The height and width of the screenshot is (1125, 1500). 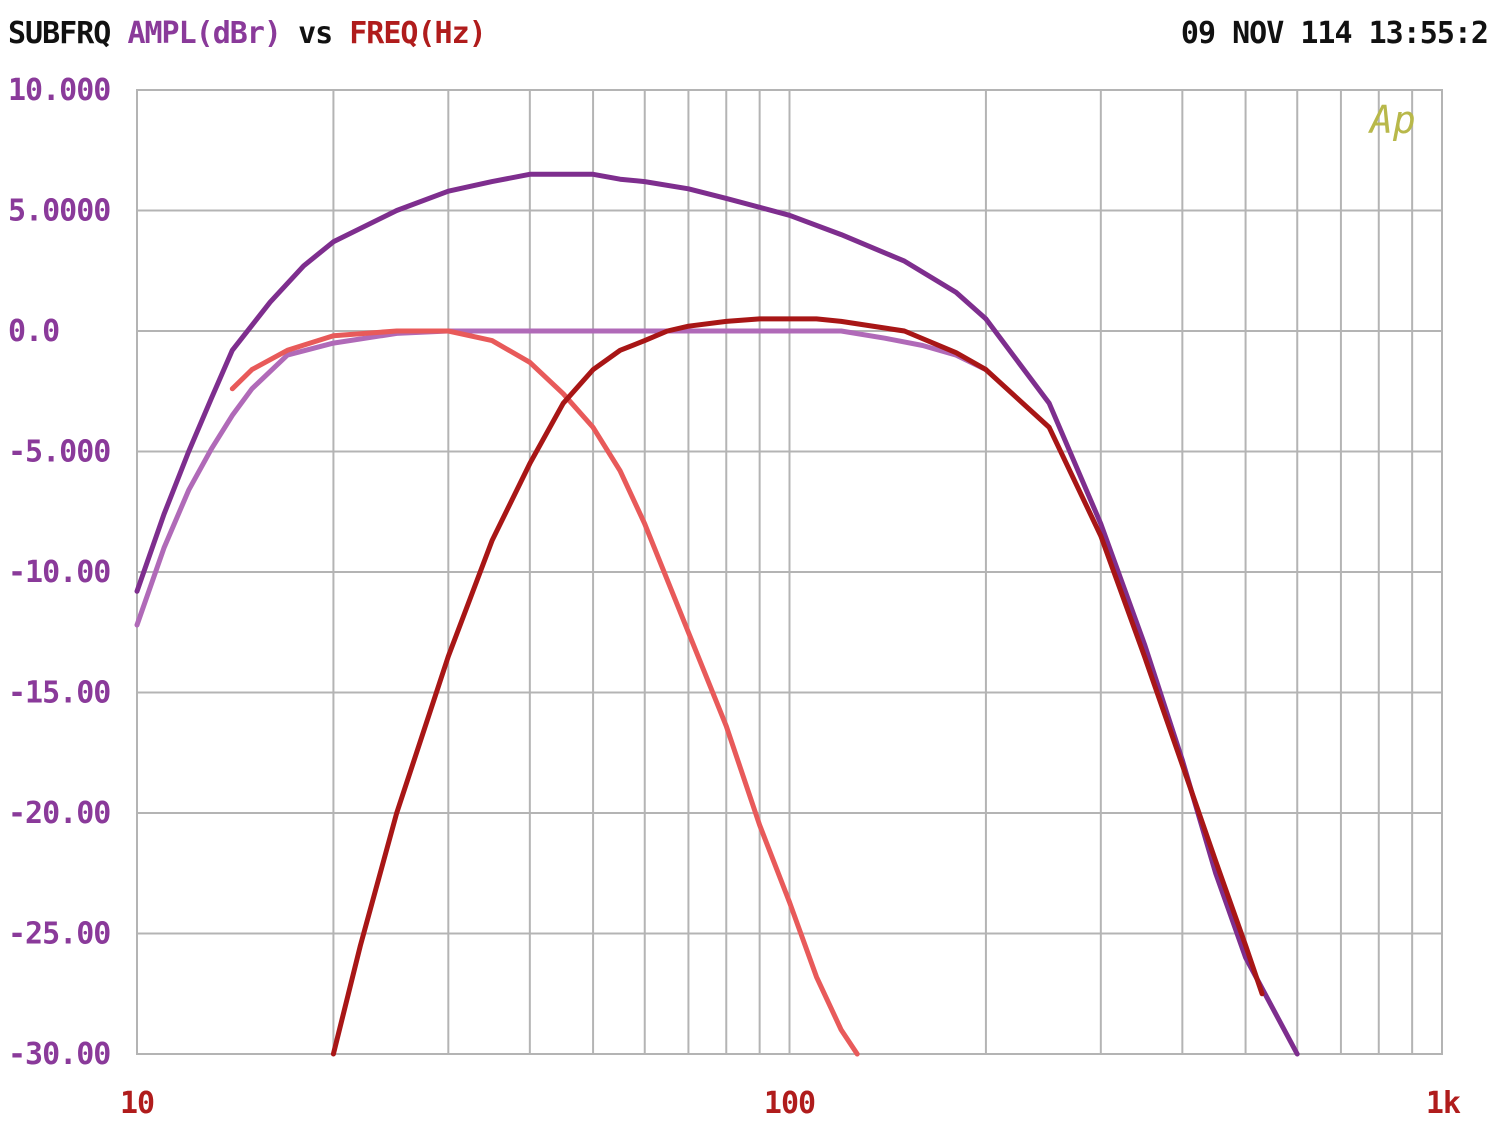 I want to click on audio-precision-logo: Ap, so click(x=1392, y=120).